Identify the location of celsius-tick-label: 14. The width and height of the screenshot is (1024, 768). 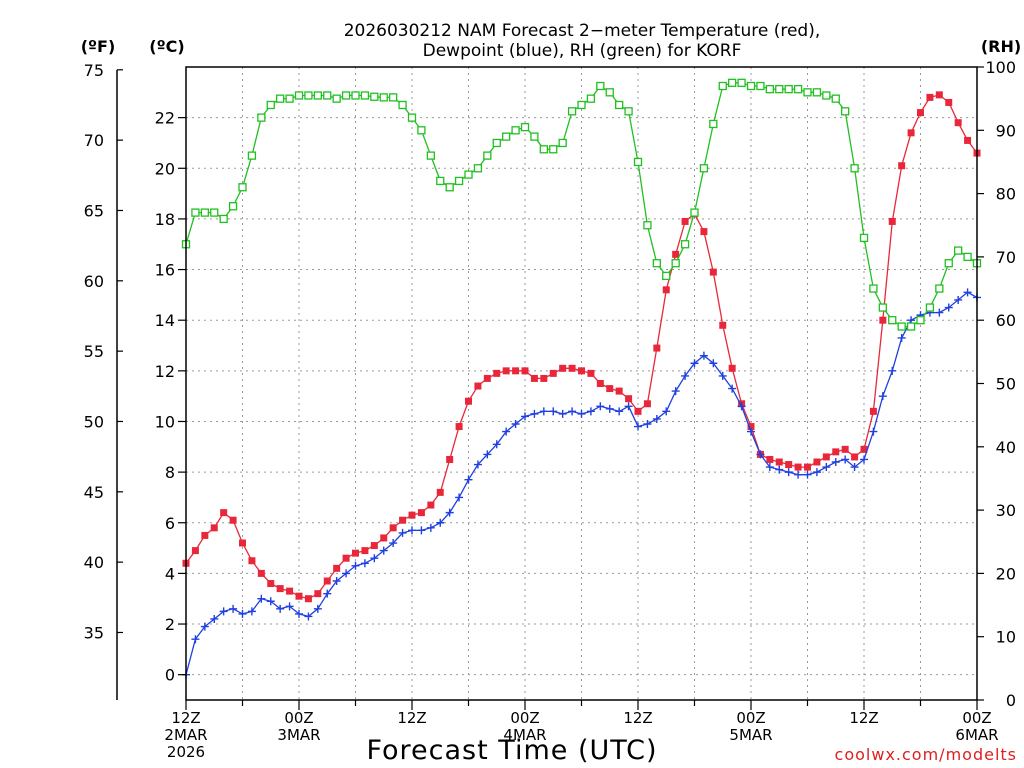
(165, 320).